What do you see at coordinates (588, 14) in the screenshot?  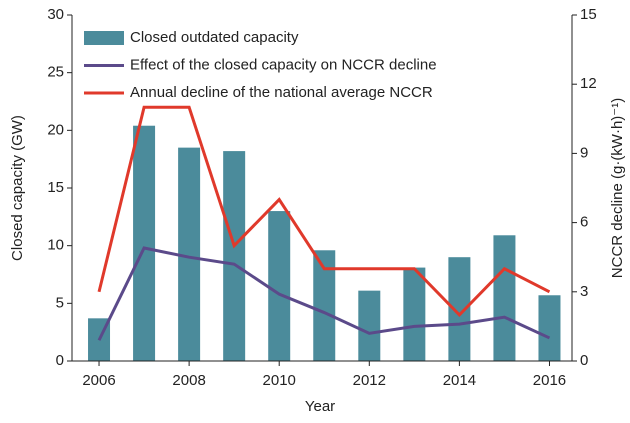 I see `y2-tick-label: 15` at bounding box center [588, 14].